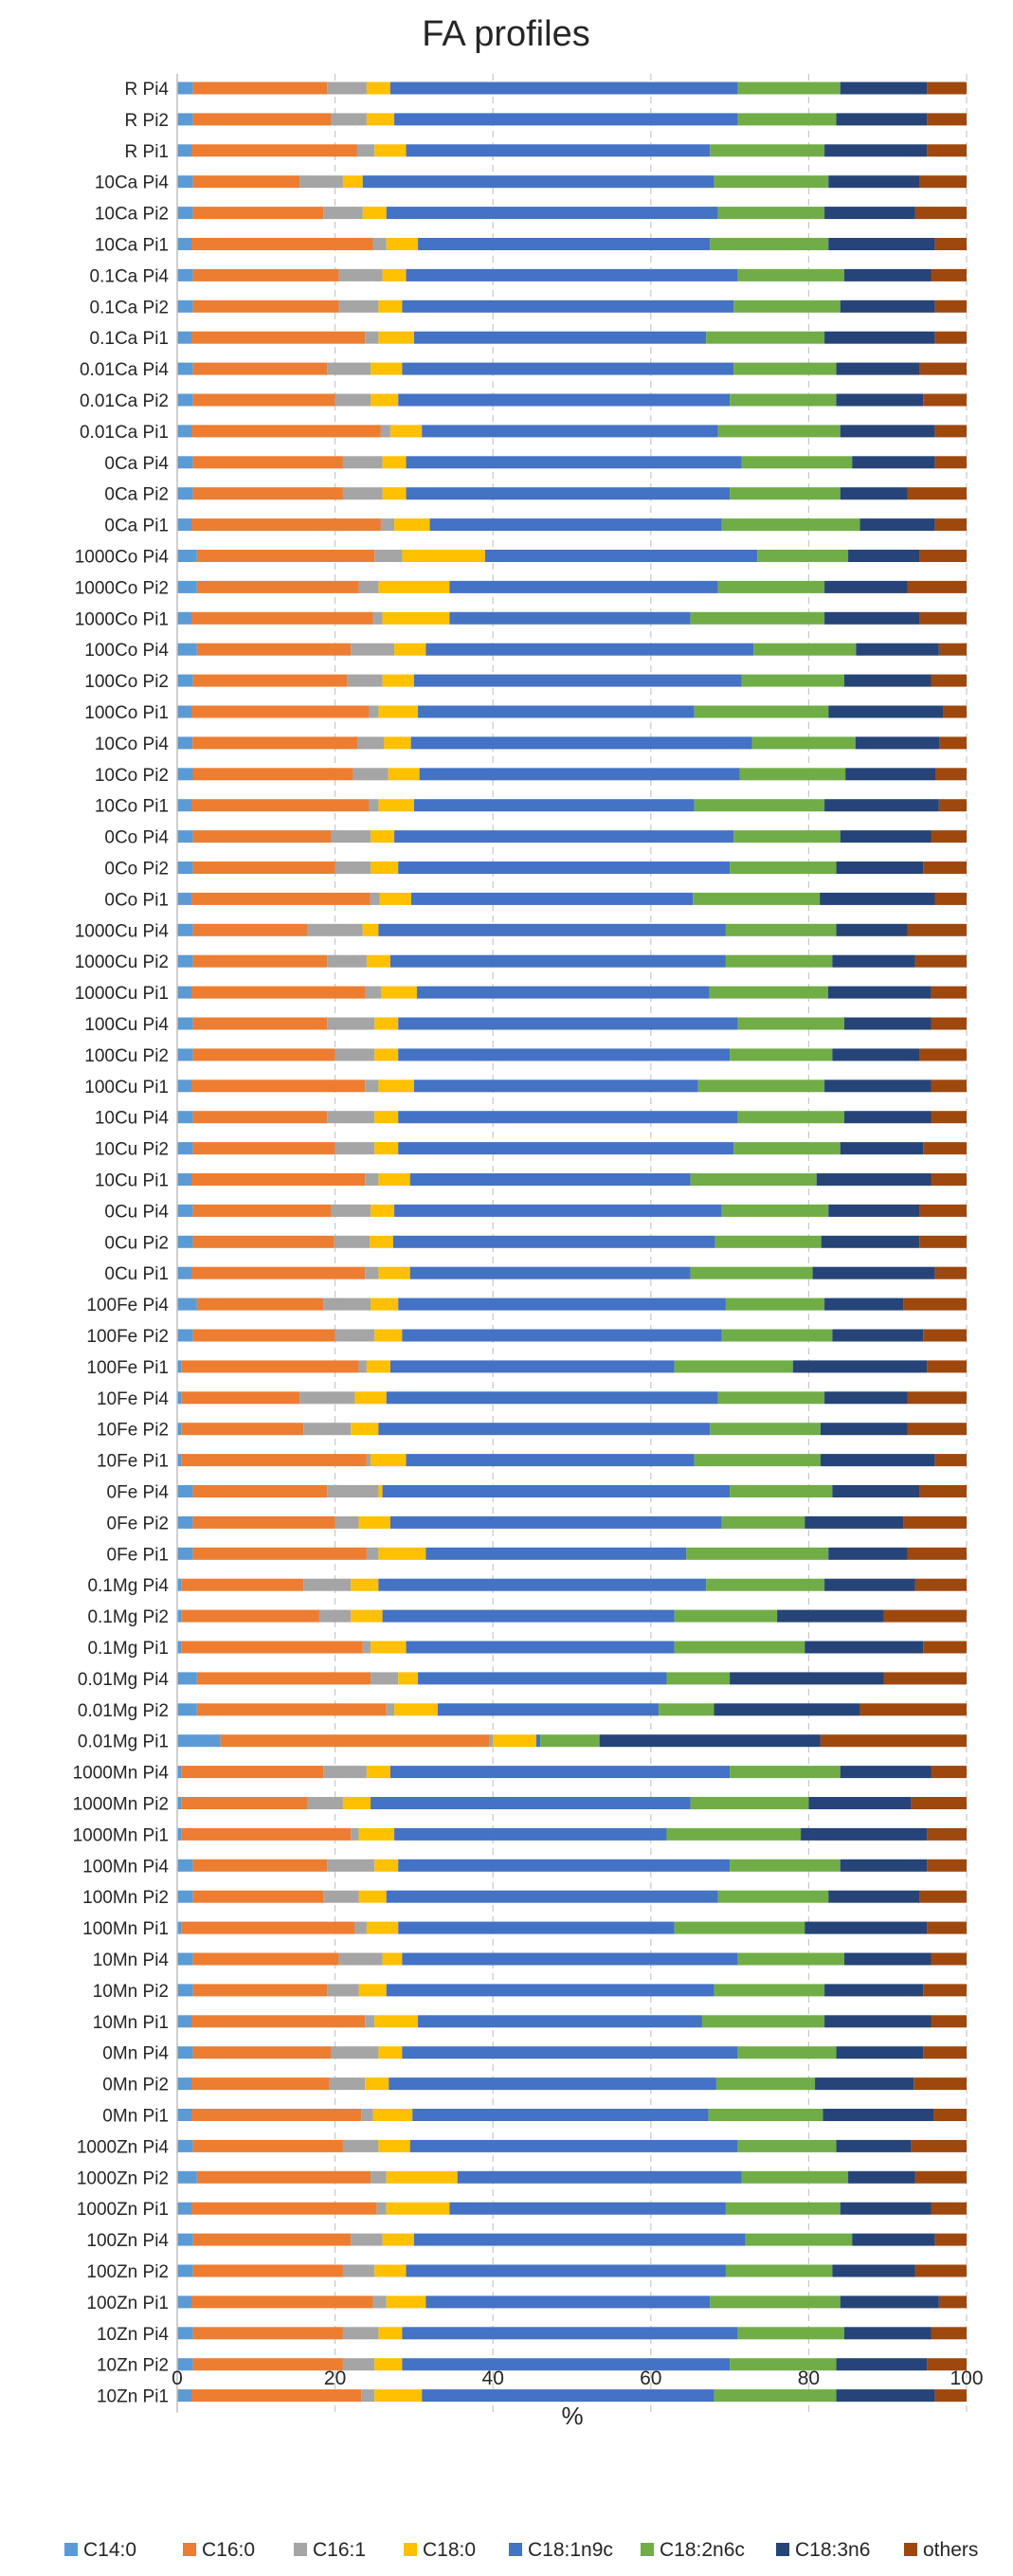 The width and height of the screenshot is (1013, 2576). I want to click on legend-swatch-C18:1n9c, so click(515, 2549).